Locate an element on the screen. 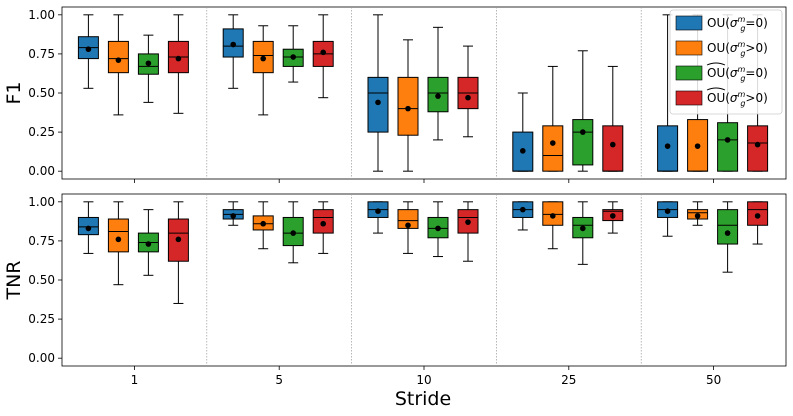  x-axis-label: Stride is located at coordinates (423, 399).